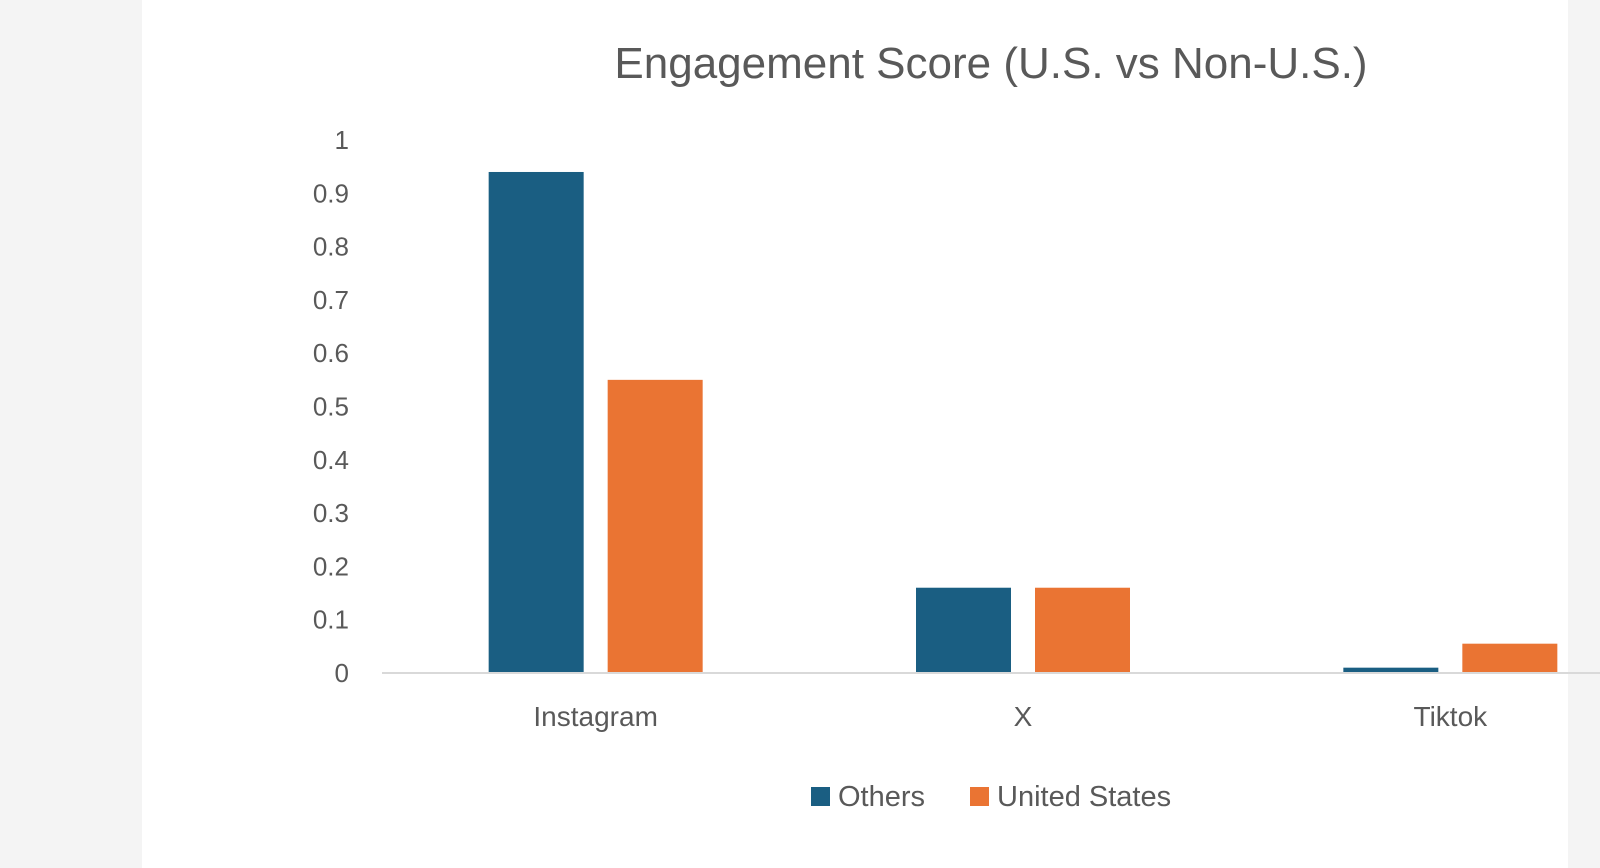  I want to click on bar-others-tiktok, so click(1391, 670).